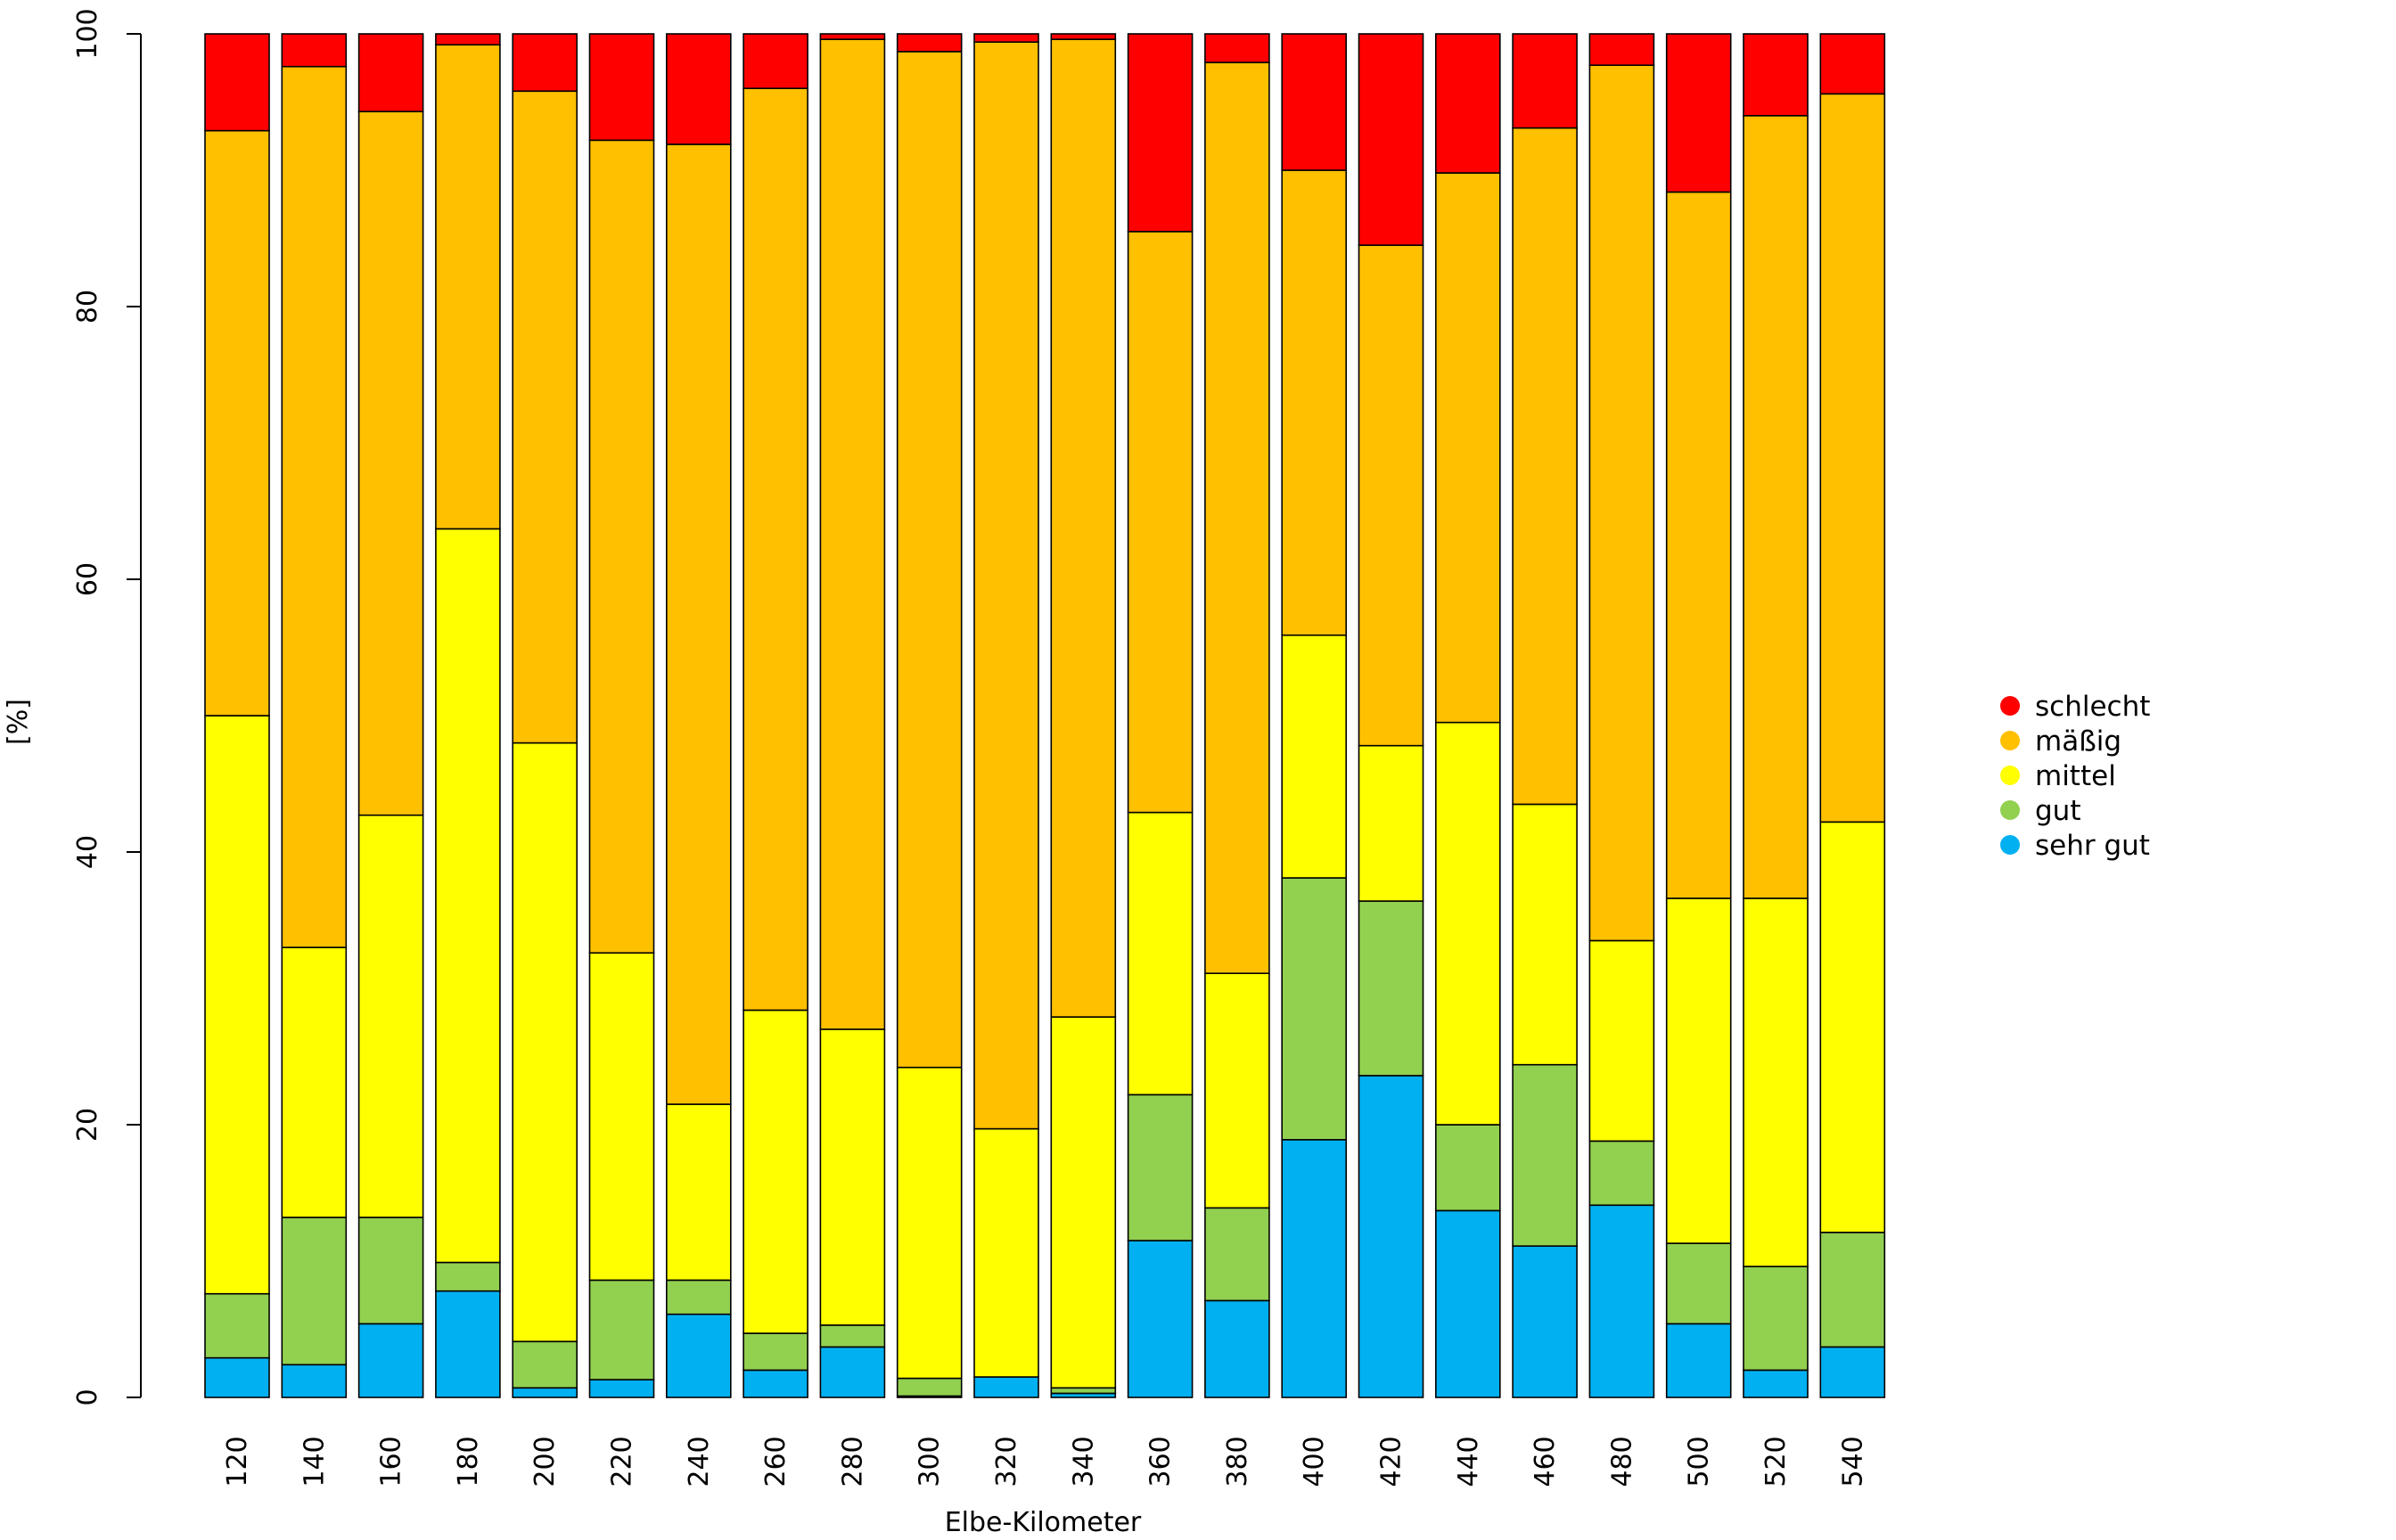  What do you see at coordinates (390, 1360) in the screenshot?
I see `bar-segment-160-sehr-gut` at bounding box center [390, 1360].